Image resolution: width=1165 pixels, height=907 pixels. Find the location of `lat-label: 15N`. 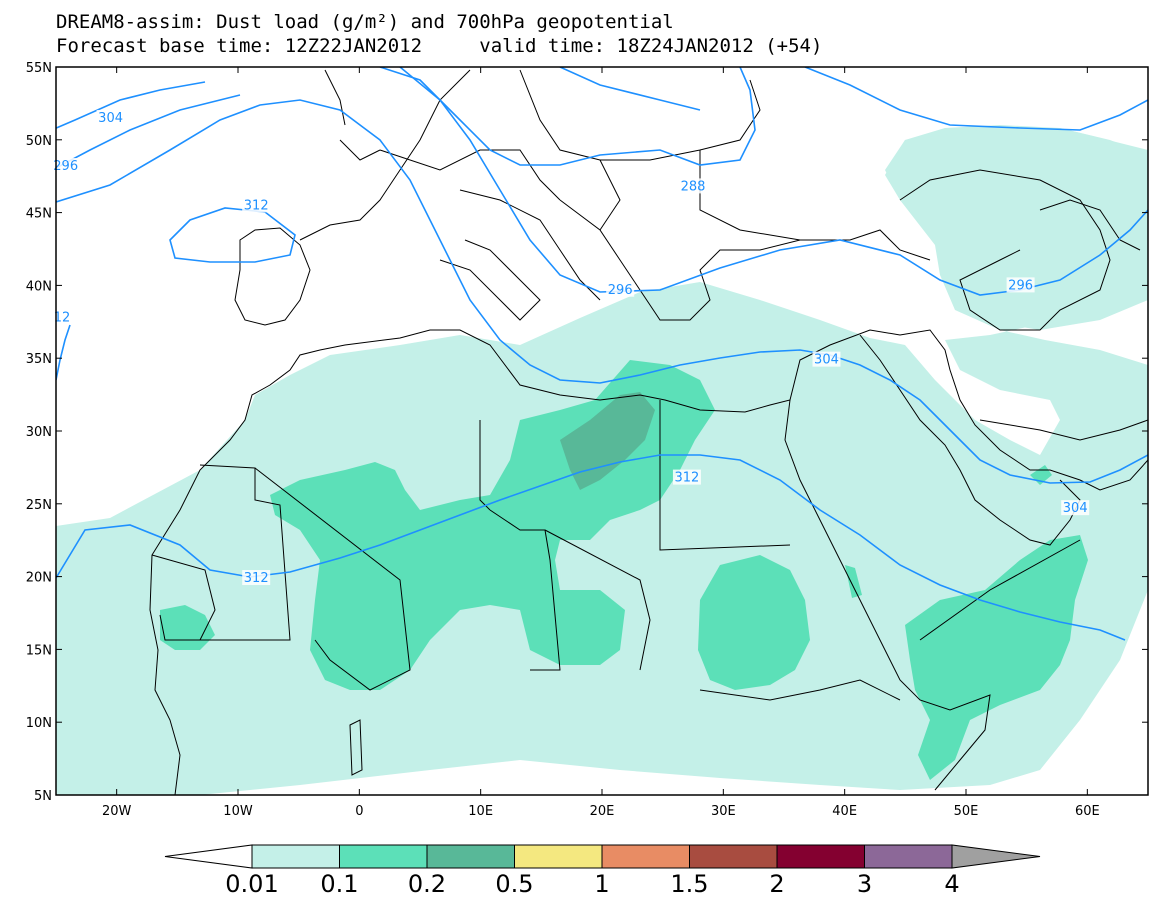

lat-label: 15N is located at coordinates (39, 650).